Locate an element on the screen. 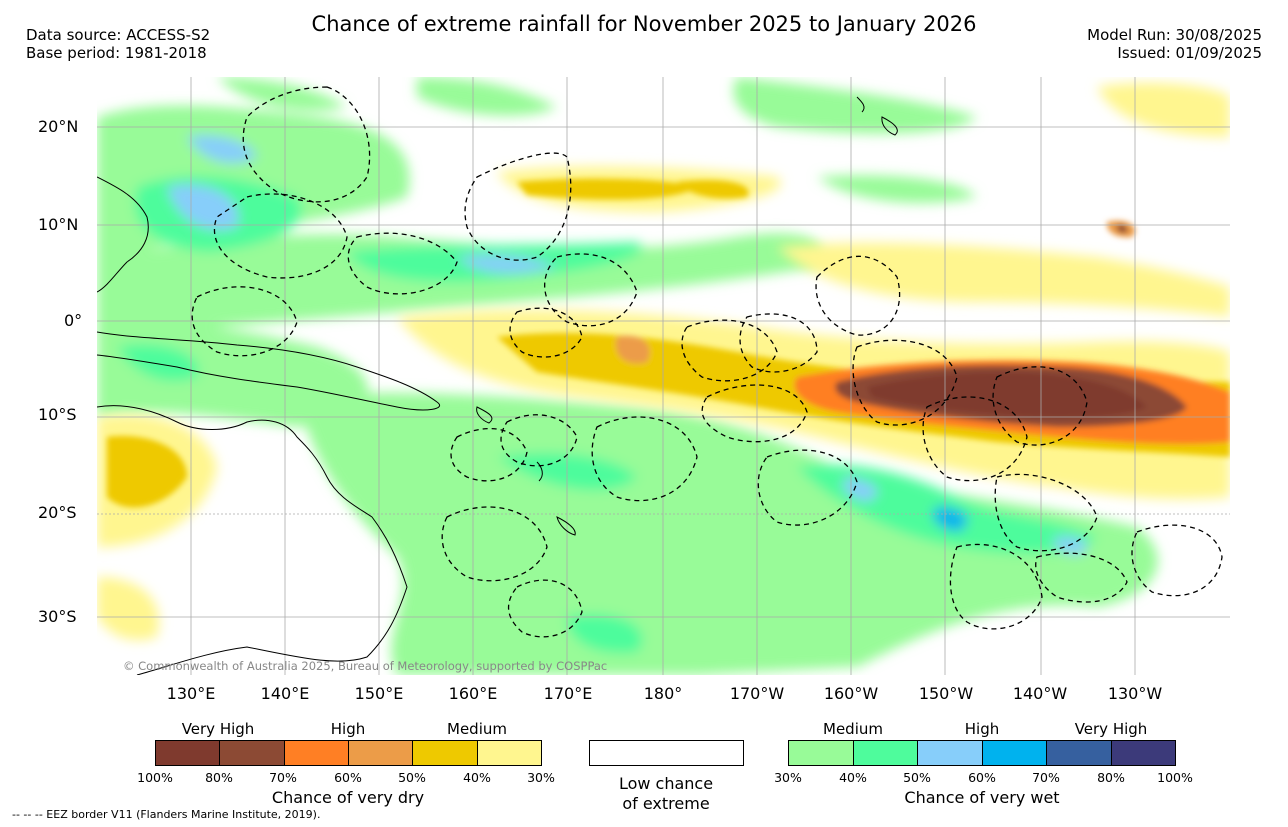 The height and width of the screenshot is (827, 1288). lon-label-170e: 170°E is located at coordinates (568, 693).